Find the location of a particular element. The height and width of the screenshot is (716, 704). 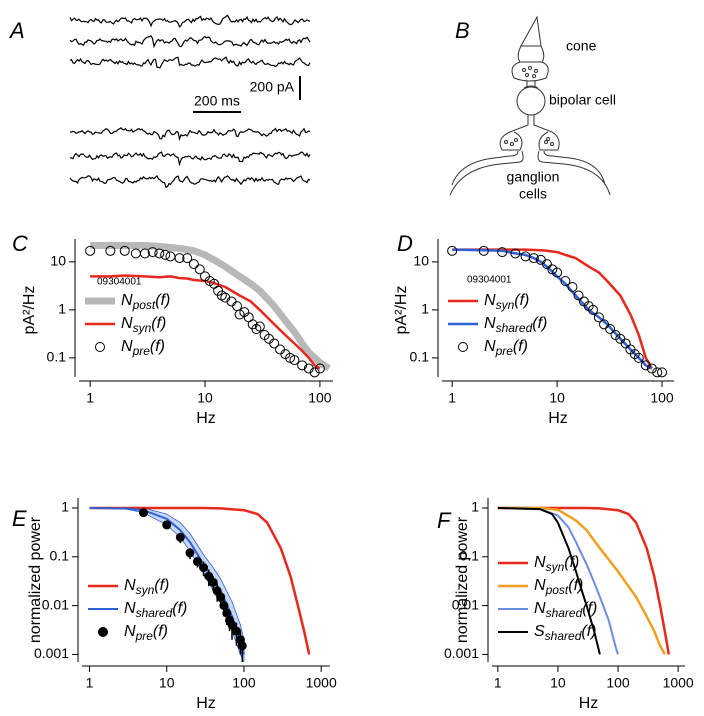

x-tick-label: 1000 is located at coordinates (321, 683).